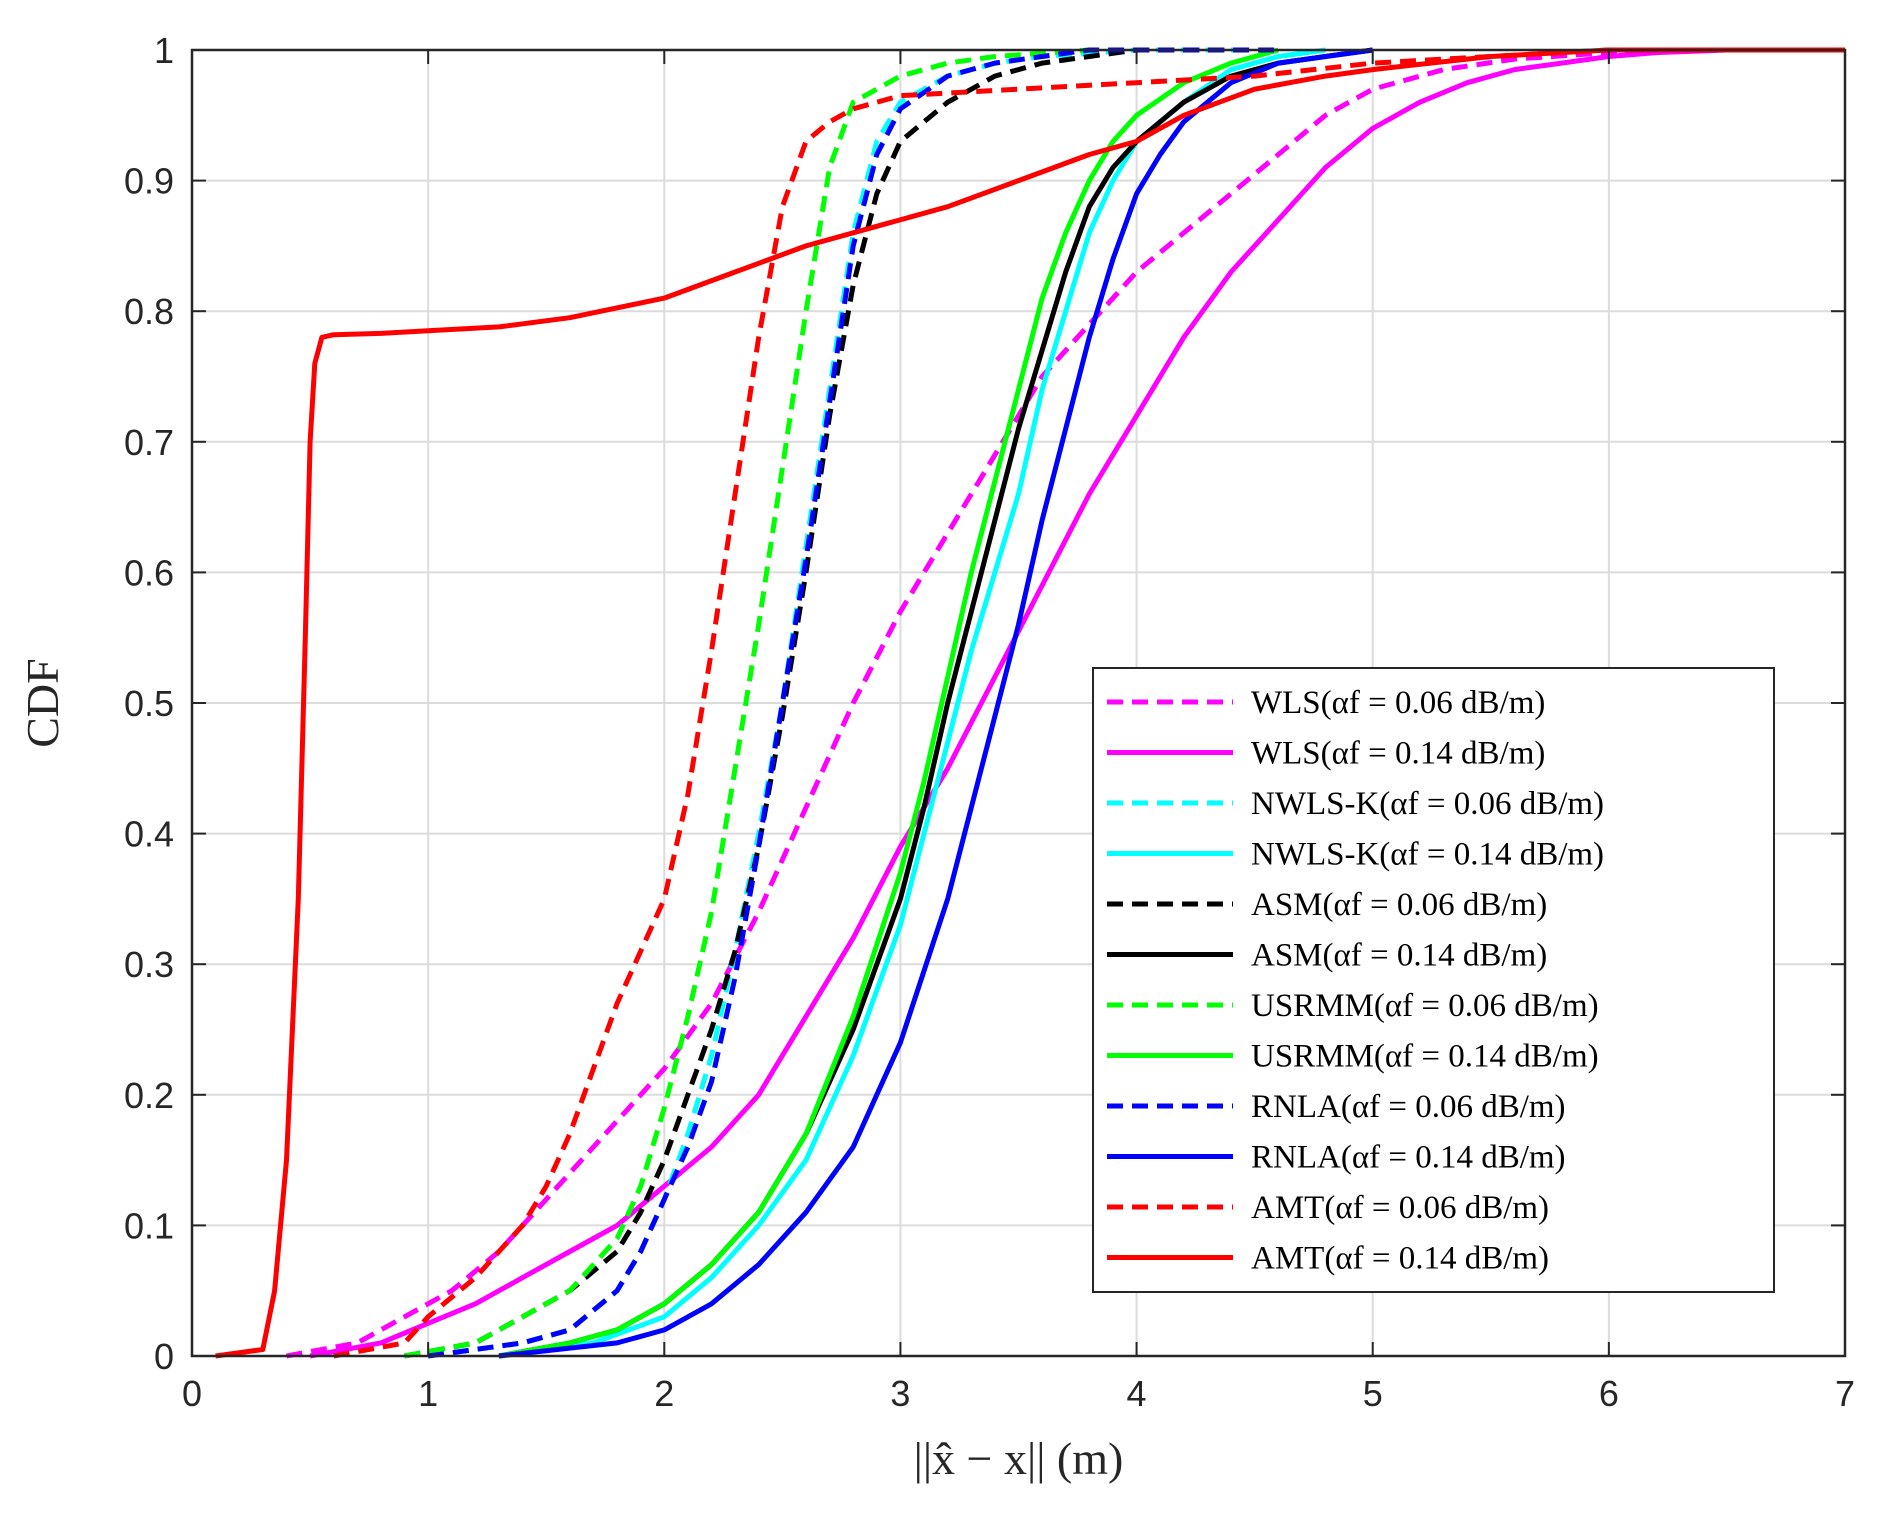 This screenshot has height=1519, width=1886. What do you see at coordinates (149, 572) in the screenshot?
I see `y-tick-label-6: 0.6` at bounding box center [149, 572].